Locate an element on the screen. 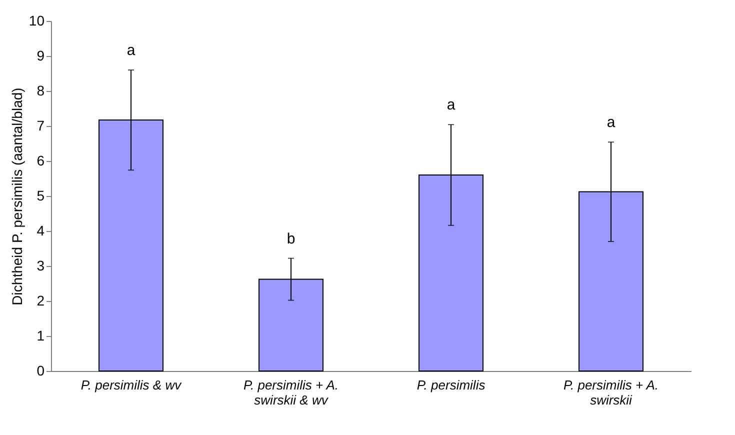  y-tick-label: 2 is located at coordinates (40, 300).